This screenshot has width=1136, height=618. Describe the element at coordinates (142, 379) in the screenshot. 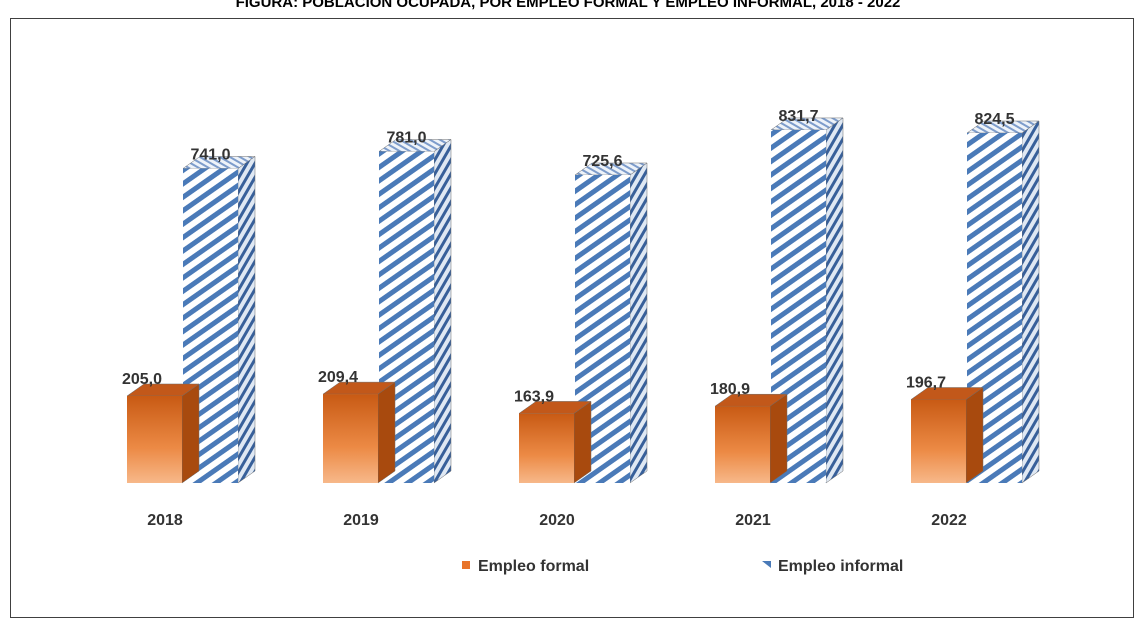

I see `data-label-formal: 205,0` at that location.